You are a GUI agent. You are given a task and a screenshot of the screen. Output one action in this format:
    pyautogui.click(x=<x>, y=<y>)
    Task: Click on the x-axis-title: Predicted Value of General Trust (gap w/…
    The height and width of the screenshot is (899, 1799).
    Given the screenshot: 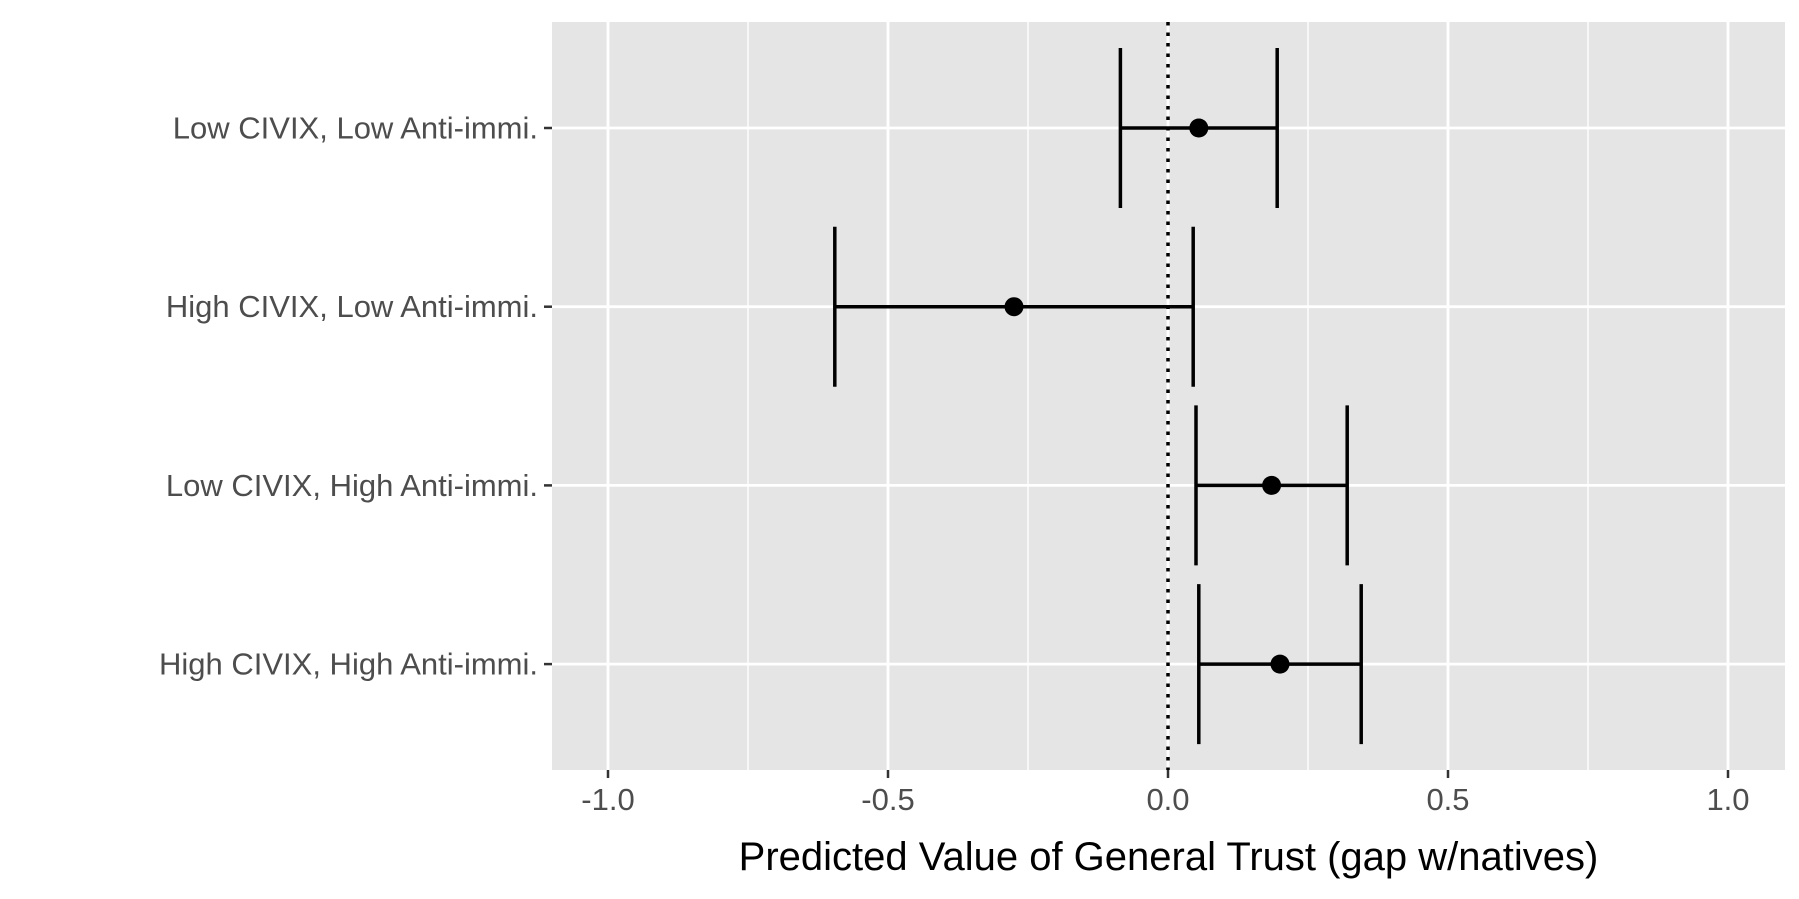 What is the action you would take?
    pyautogui.click(x=1169, y=857)
    